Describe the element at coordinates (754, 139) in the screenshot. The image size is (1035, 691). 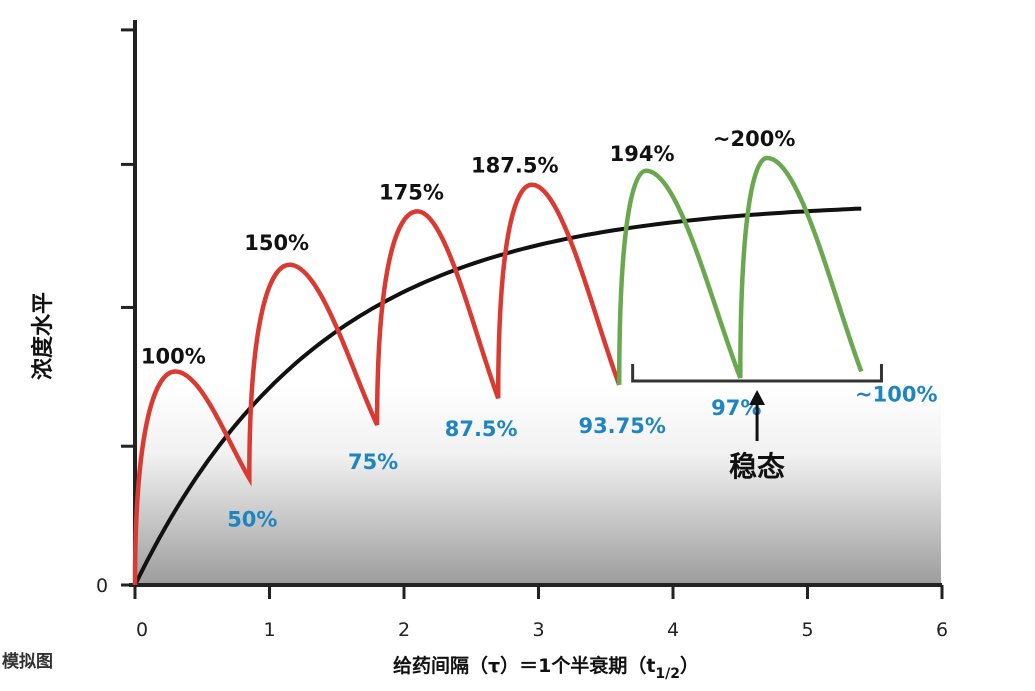
I see `peak-label-6: ~200%` at that location.